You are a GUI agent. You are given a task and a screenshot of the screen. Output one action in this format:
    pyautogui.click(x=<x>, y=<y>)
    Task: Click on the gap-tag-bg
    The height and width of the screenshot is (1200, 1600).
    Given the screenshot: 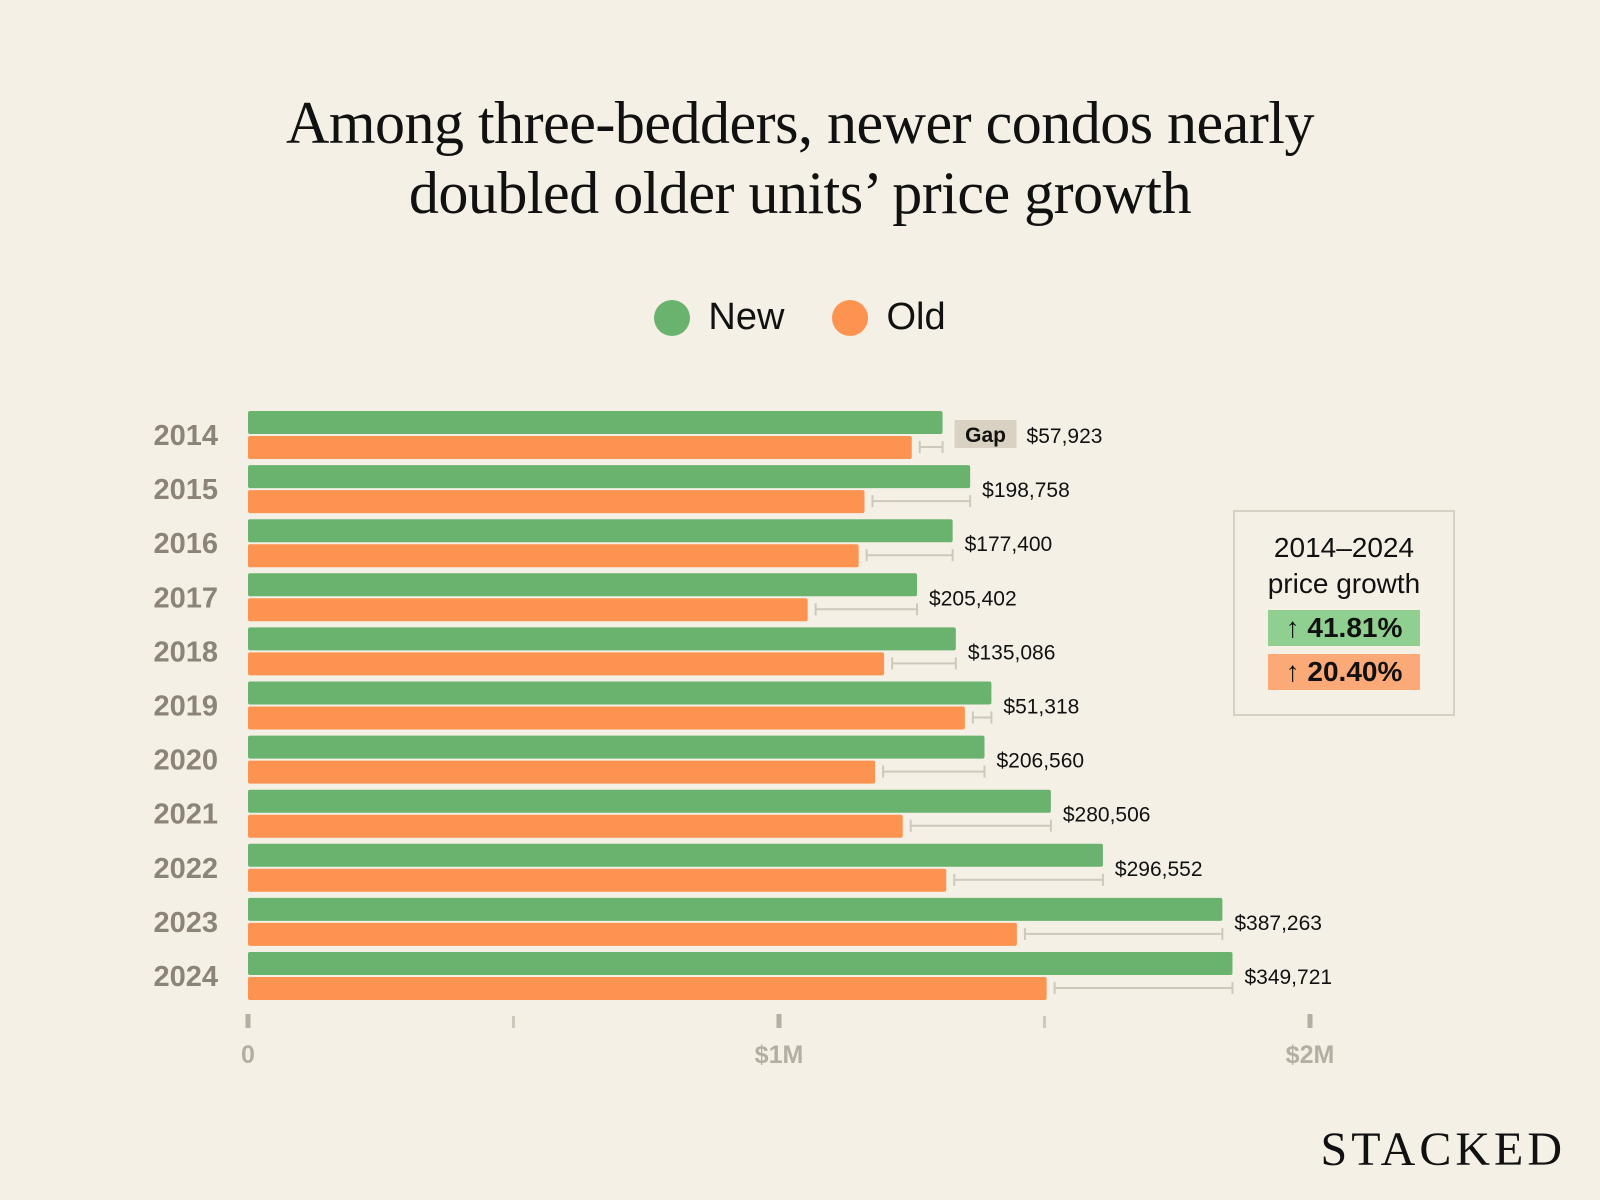 What is the action you would take?
    pyautogui.click(x=985, y=434)
    